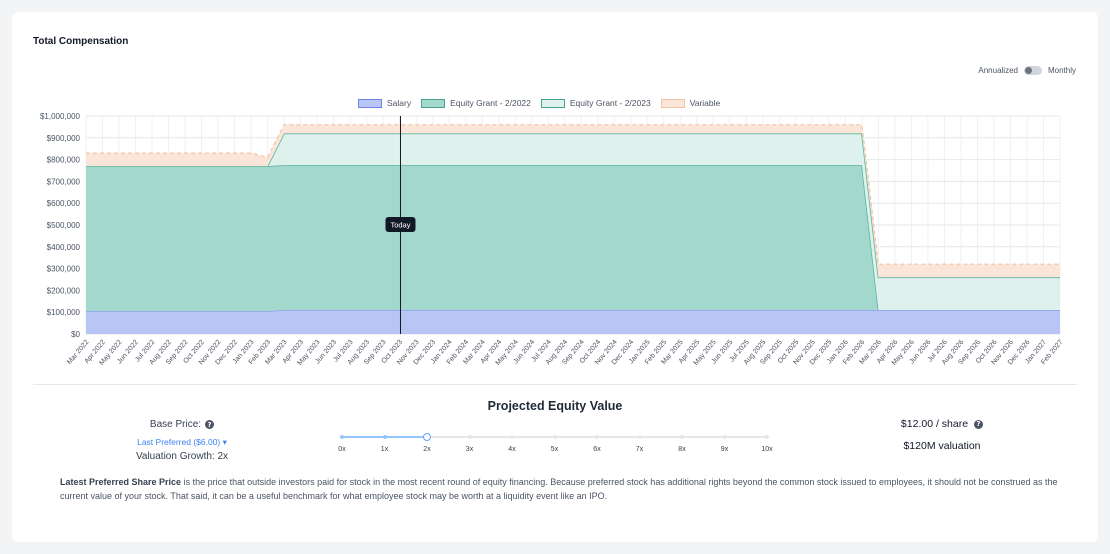 This screenshot has width=1110, height=554. Describe the element at coordinates (682, 449) in the screenshot. I see `slider-tick-label: 8x` at that location.